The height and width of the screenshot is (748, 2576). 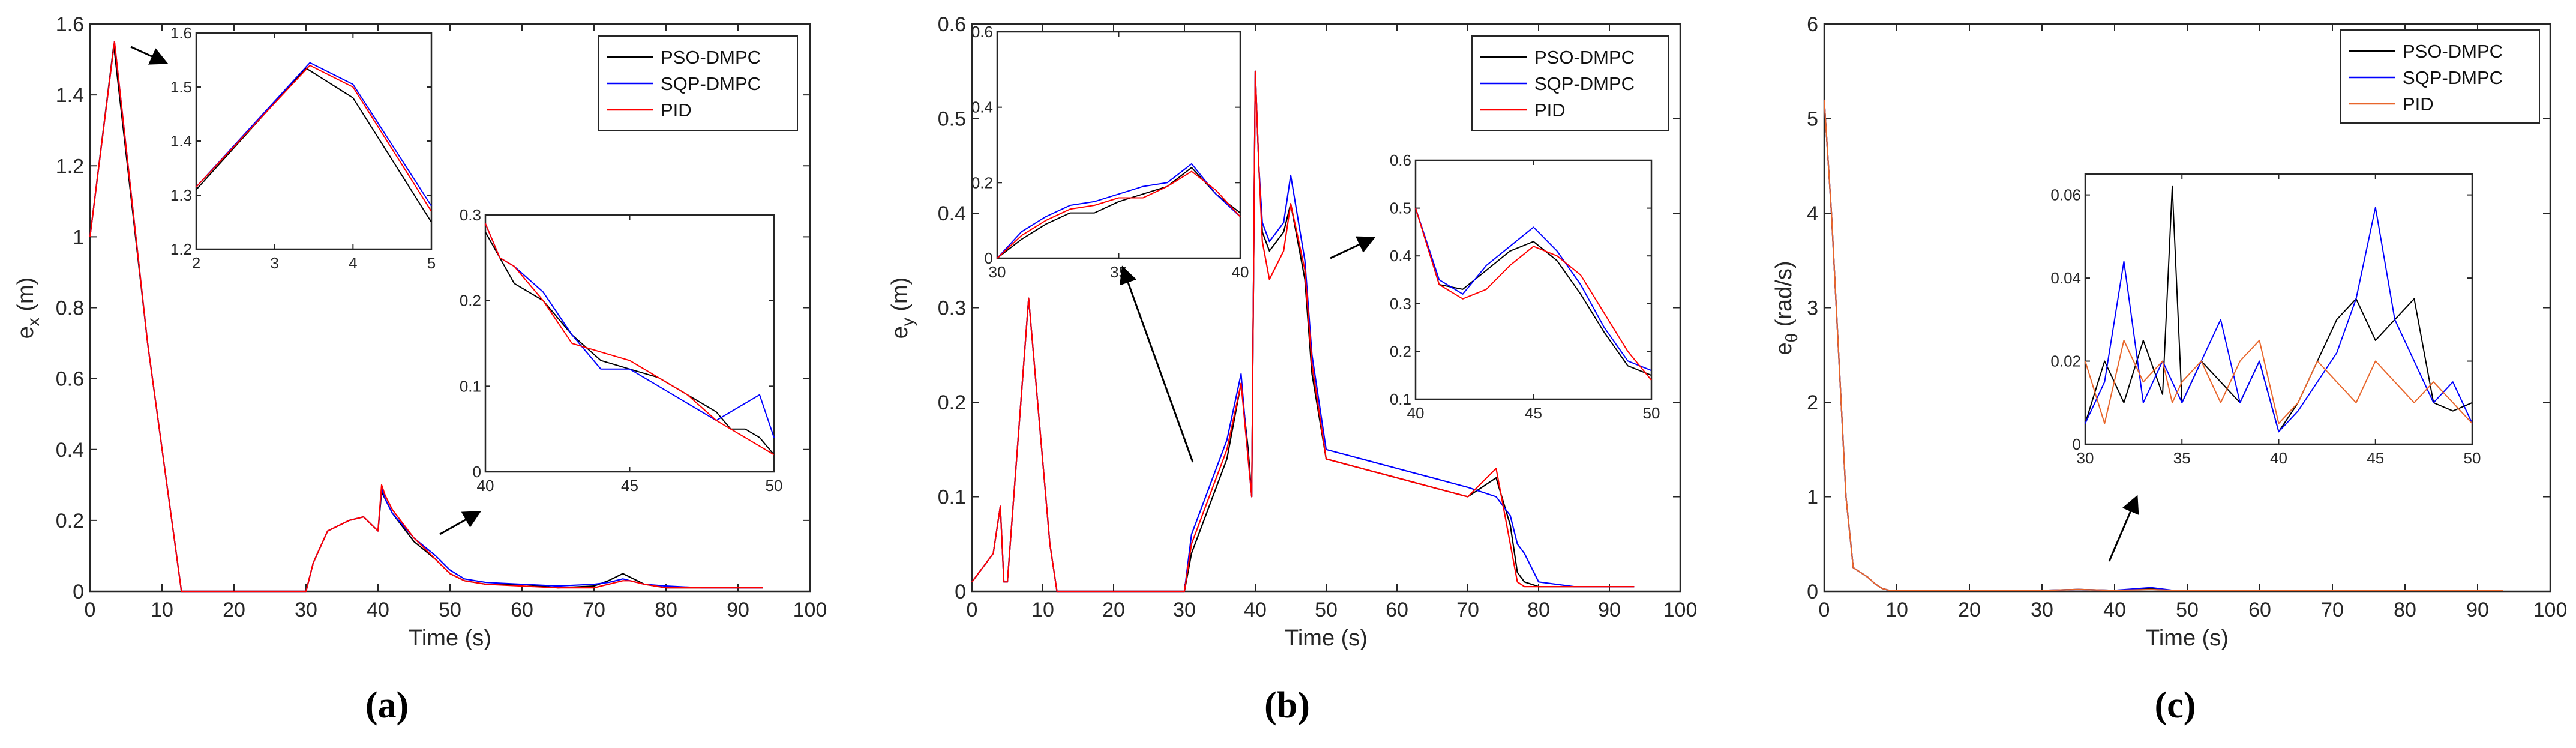 I want to click on chart-0-inset1-xtick-label: 45, so click(x=629, y=486).